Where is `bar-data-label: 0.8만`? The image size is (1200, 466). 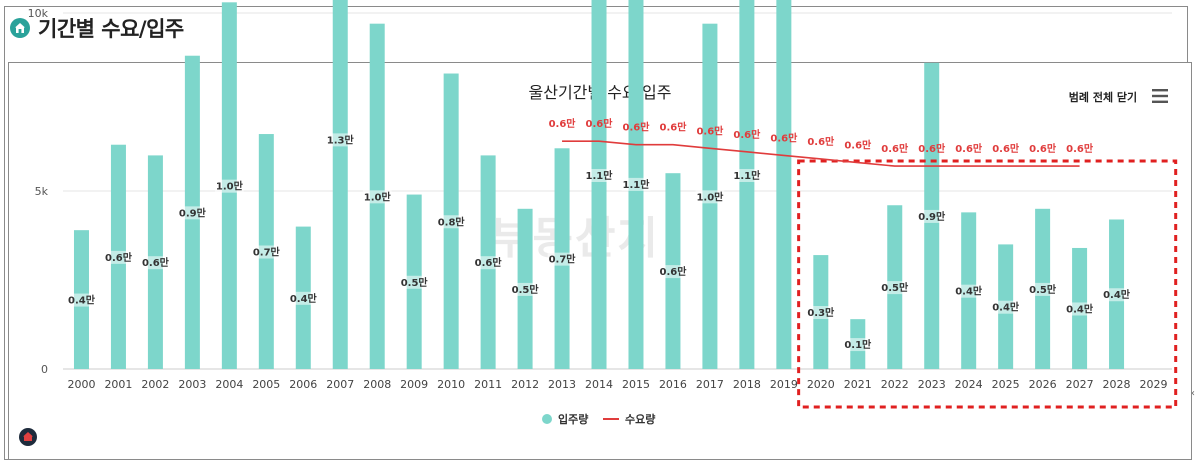 bar-data-label: 0.8만 is located at coordinates (452, 221).